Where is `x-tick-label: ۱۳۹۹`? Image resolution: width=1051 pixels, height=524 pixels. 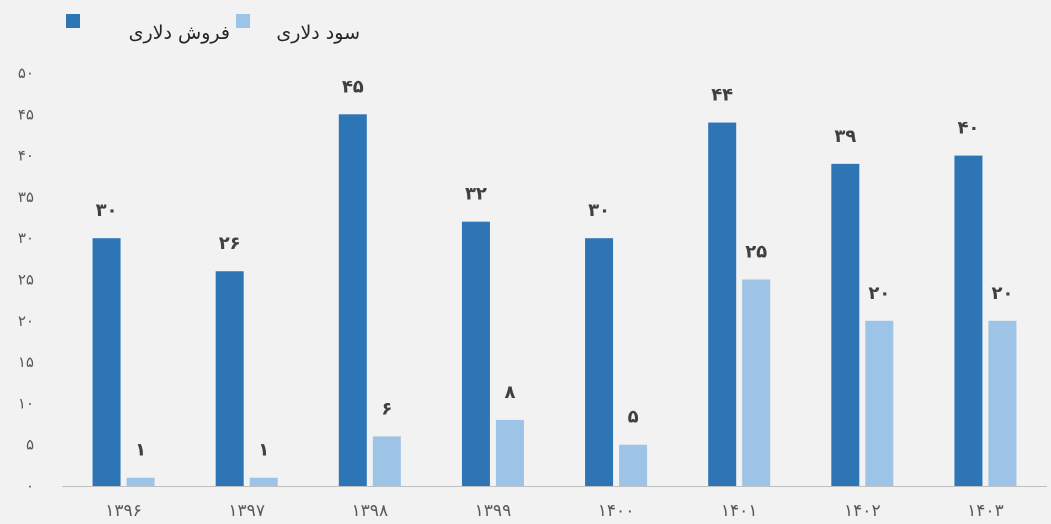 x-tick-label: ۱۳۹۹ is located at coordinates (493, 511).